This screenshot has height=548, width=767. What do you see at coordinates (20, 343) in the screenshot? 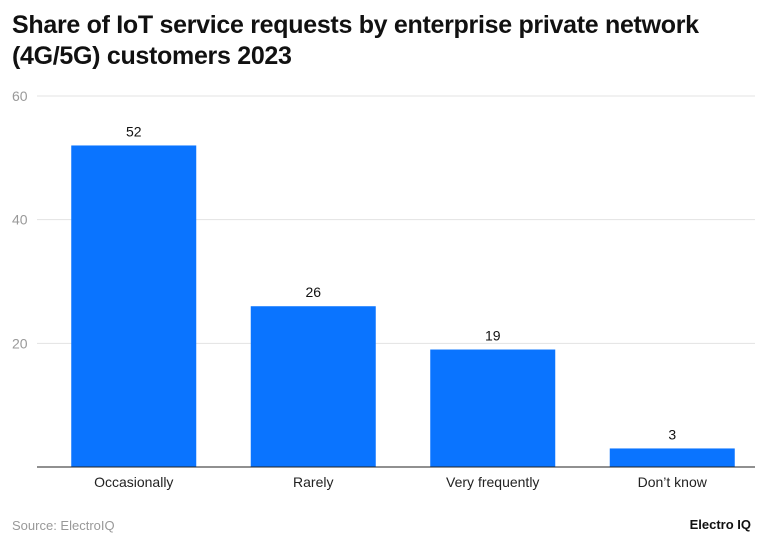
I see `y-tick-label: 20` at bounding box center [20, 343].